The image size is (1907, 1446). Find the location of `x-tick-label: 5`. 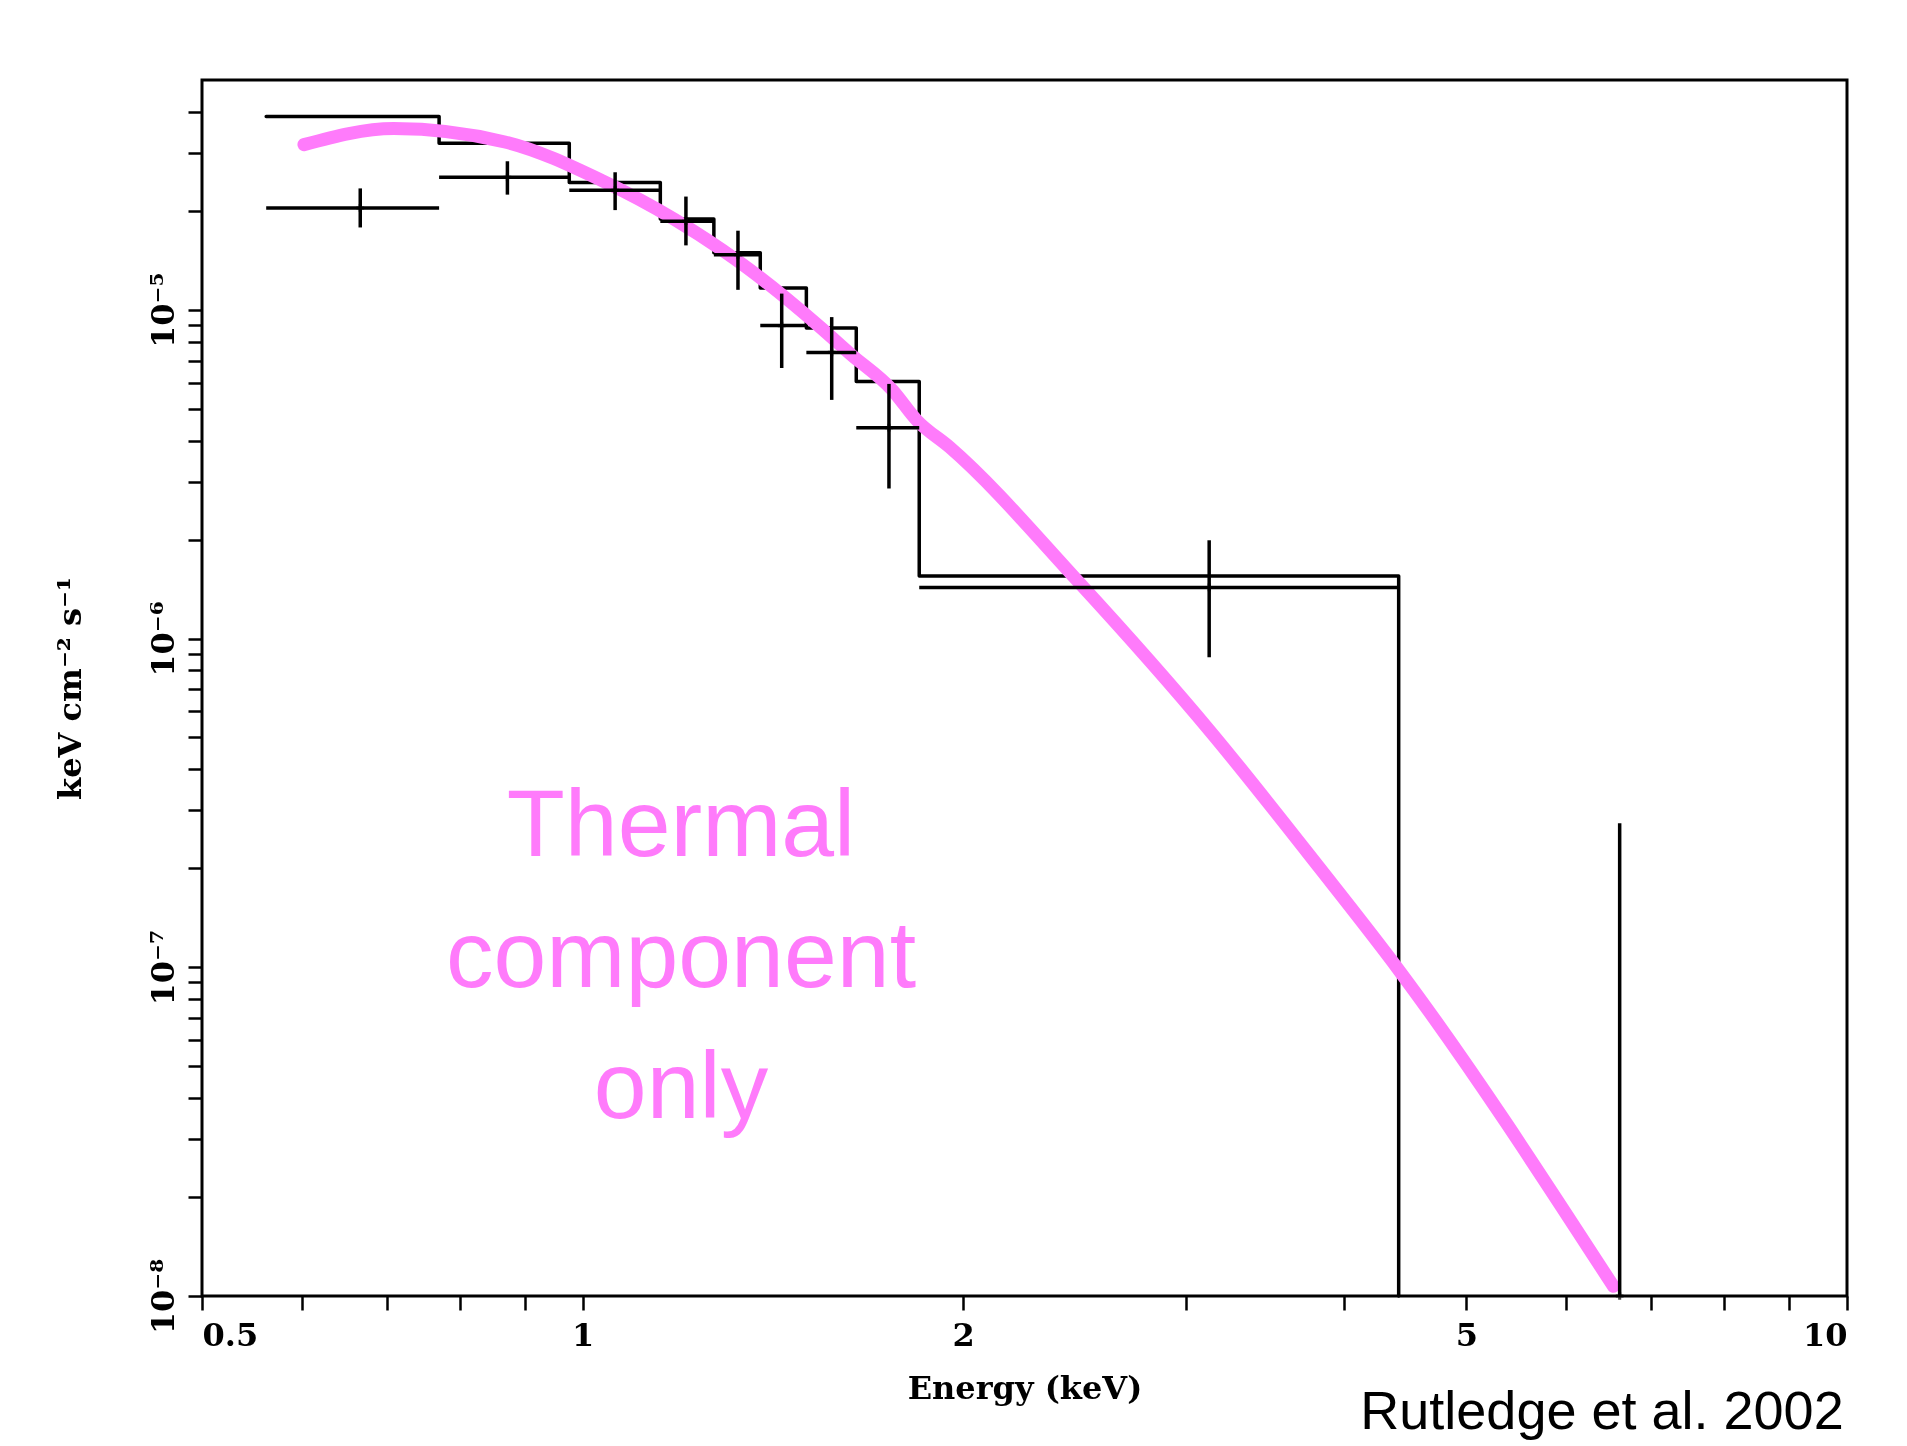

x-tick-label: 5 is located at coordinates (1467, 1334).